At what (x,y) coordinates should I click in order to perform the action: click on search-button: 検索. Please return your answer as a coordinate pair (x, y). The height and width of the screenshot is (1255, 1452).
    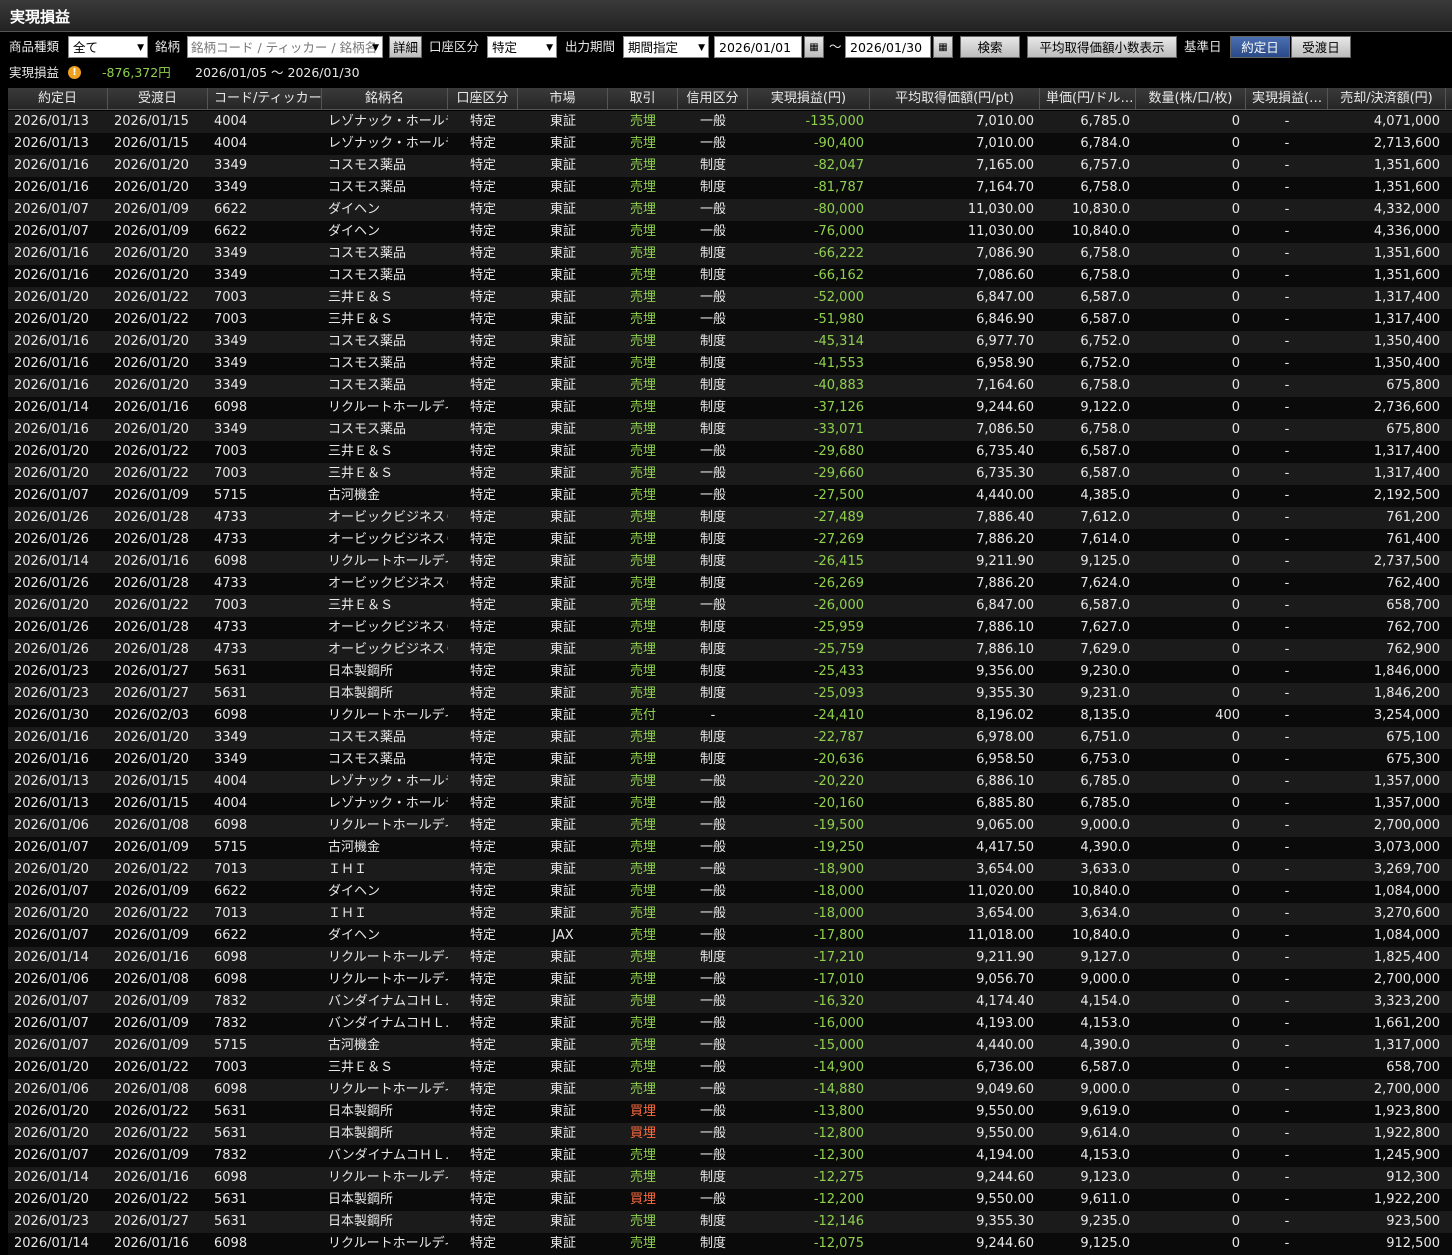
    Looking at the image, I should click on (990, 47).